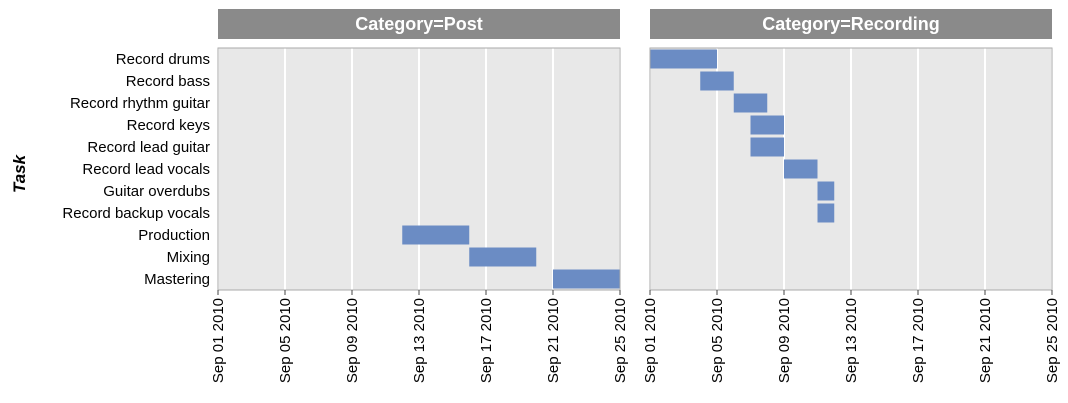 Image resolution: width=1068 pixels, height=403 pixels. What do you see at coordinates (168, 125) in the screenshot?
I see `task-label: Record keys` at bounding box center [168, 125].